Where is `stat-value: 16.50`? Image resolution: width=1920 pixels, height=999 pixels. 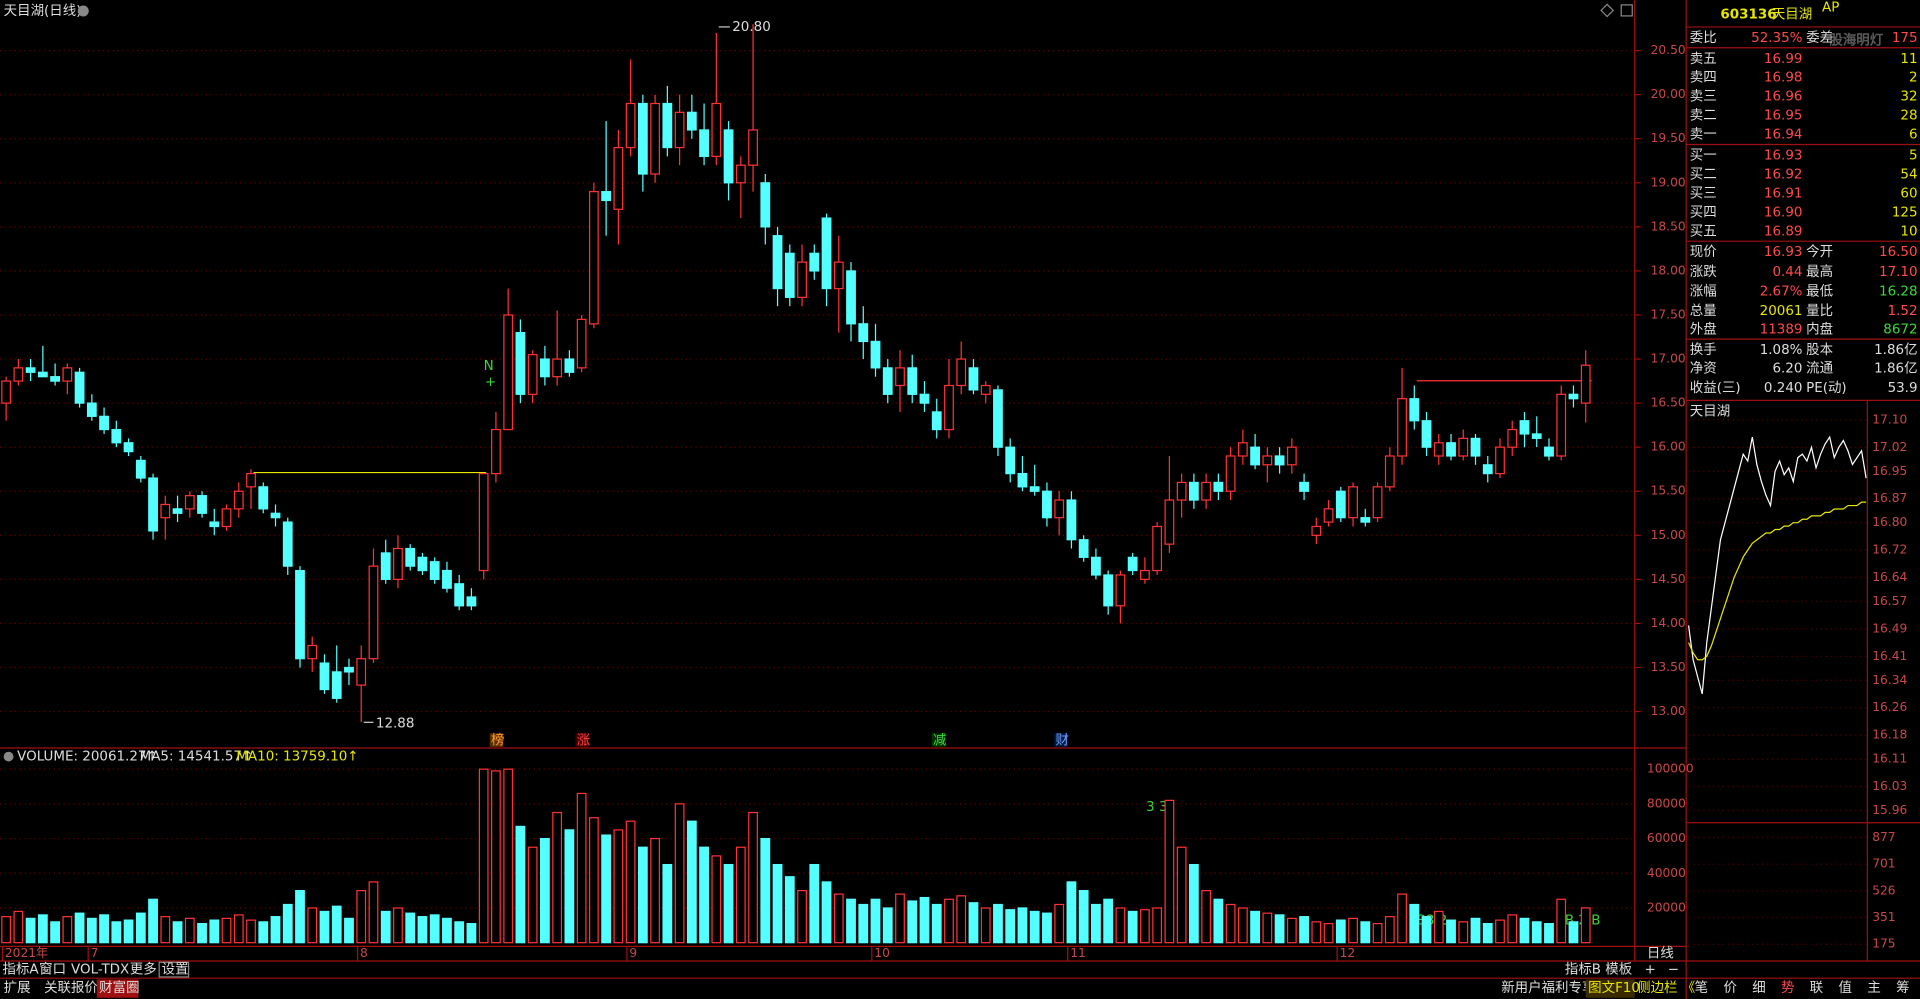 stat-value: 16.50 is located at coordinates (1898, 252).